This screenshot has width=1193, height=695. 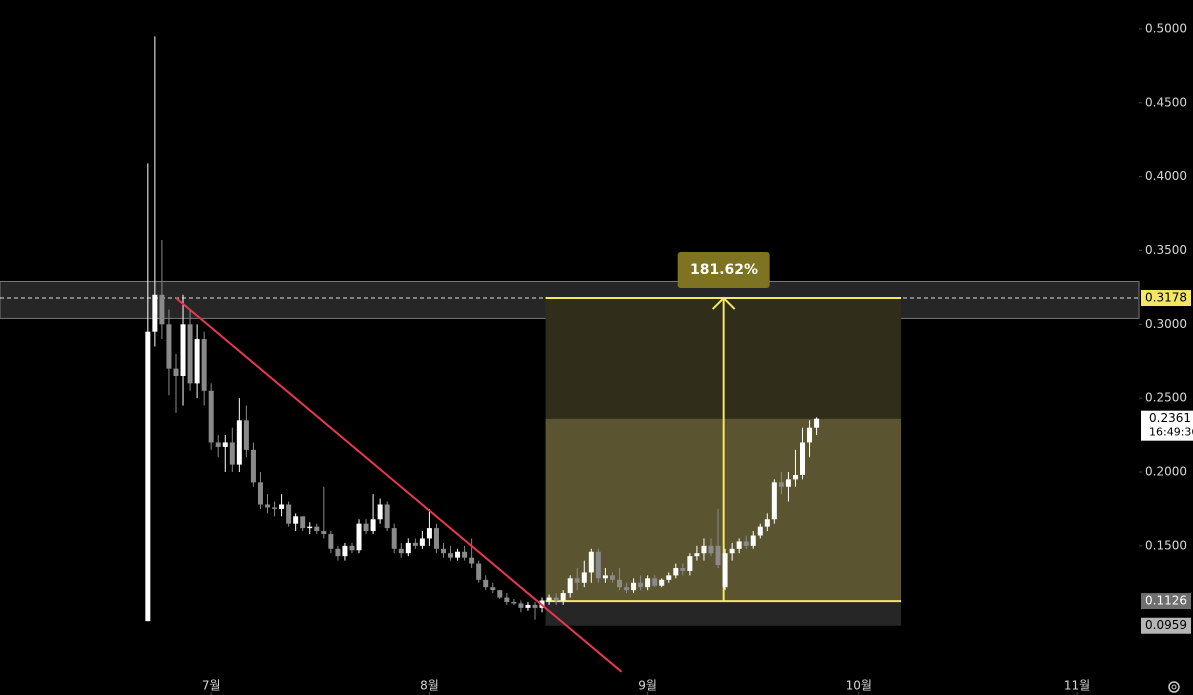 What do you see at coordinates (1174, 687) in the screenshot?
I see `settings-icon` at bounding box center [1174, 687].